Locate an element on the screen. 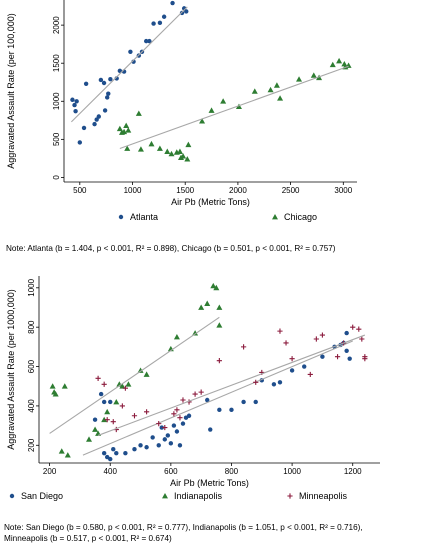 This screenshot has width=437, height=554. fit-line-minneapolis is located at coordinates (231, 385).